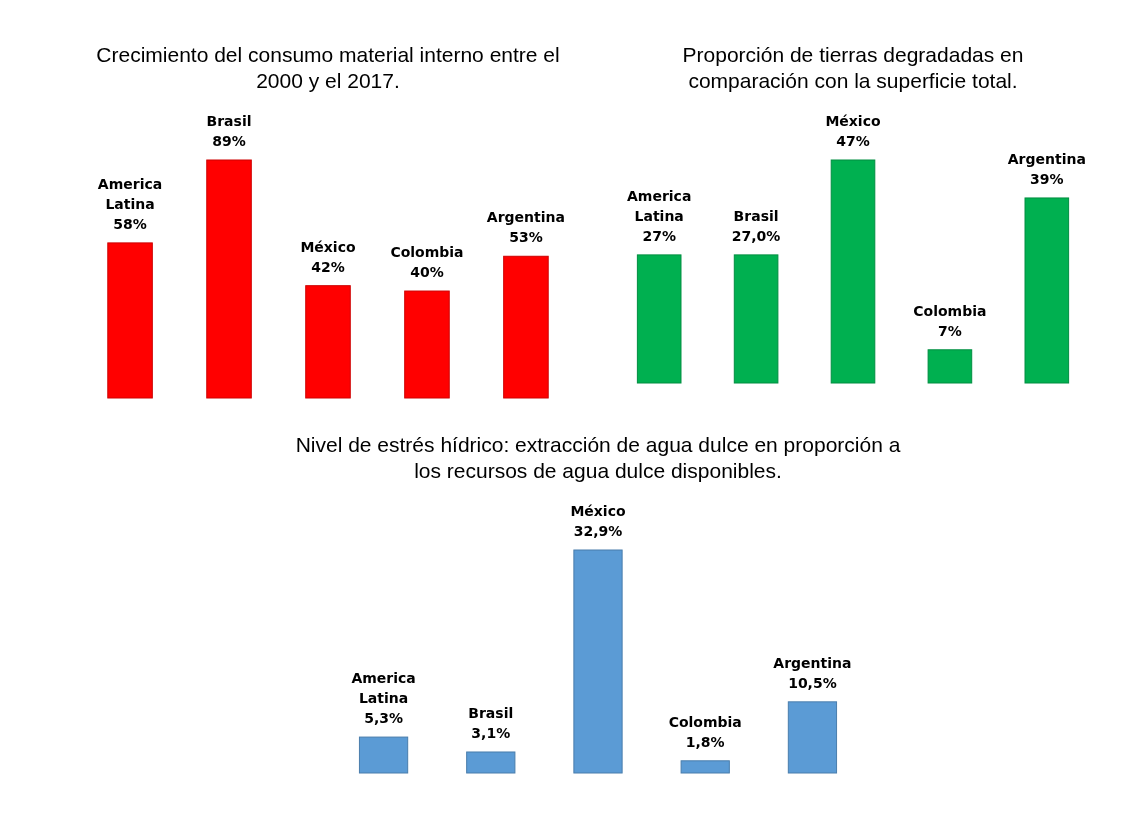  I want to click on data-label: 53%, so click(526, 237).